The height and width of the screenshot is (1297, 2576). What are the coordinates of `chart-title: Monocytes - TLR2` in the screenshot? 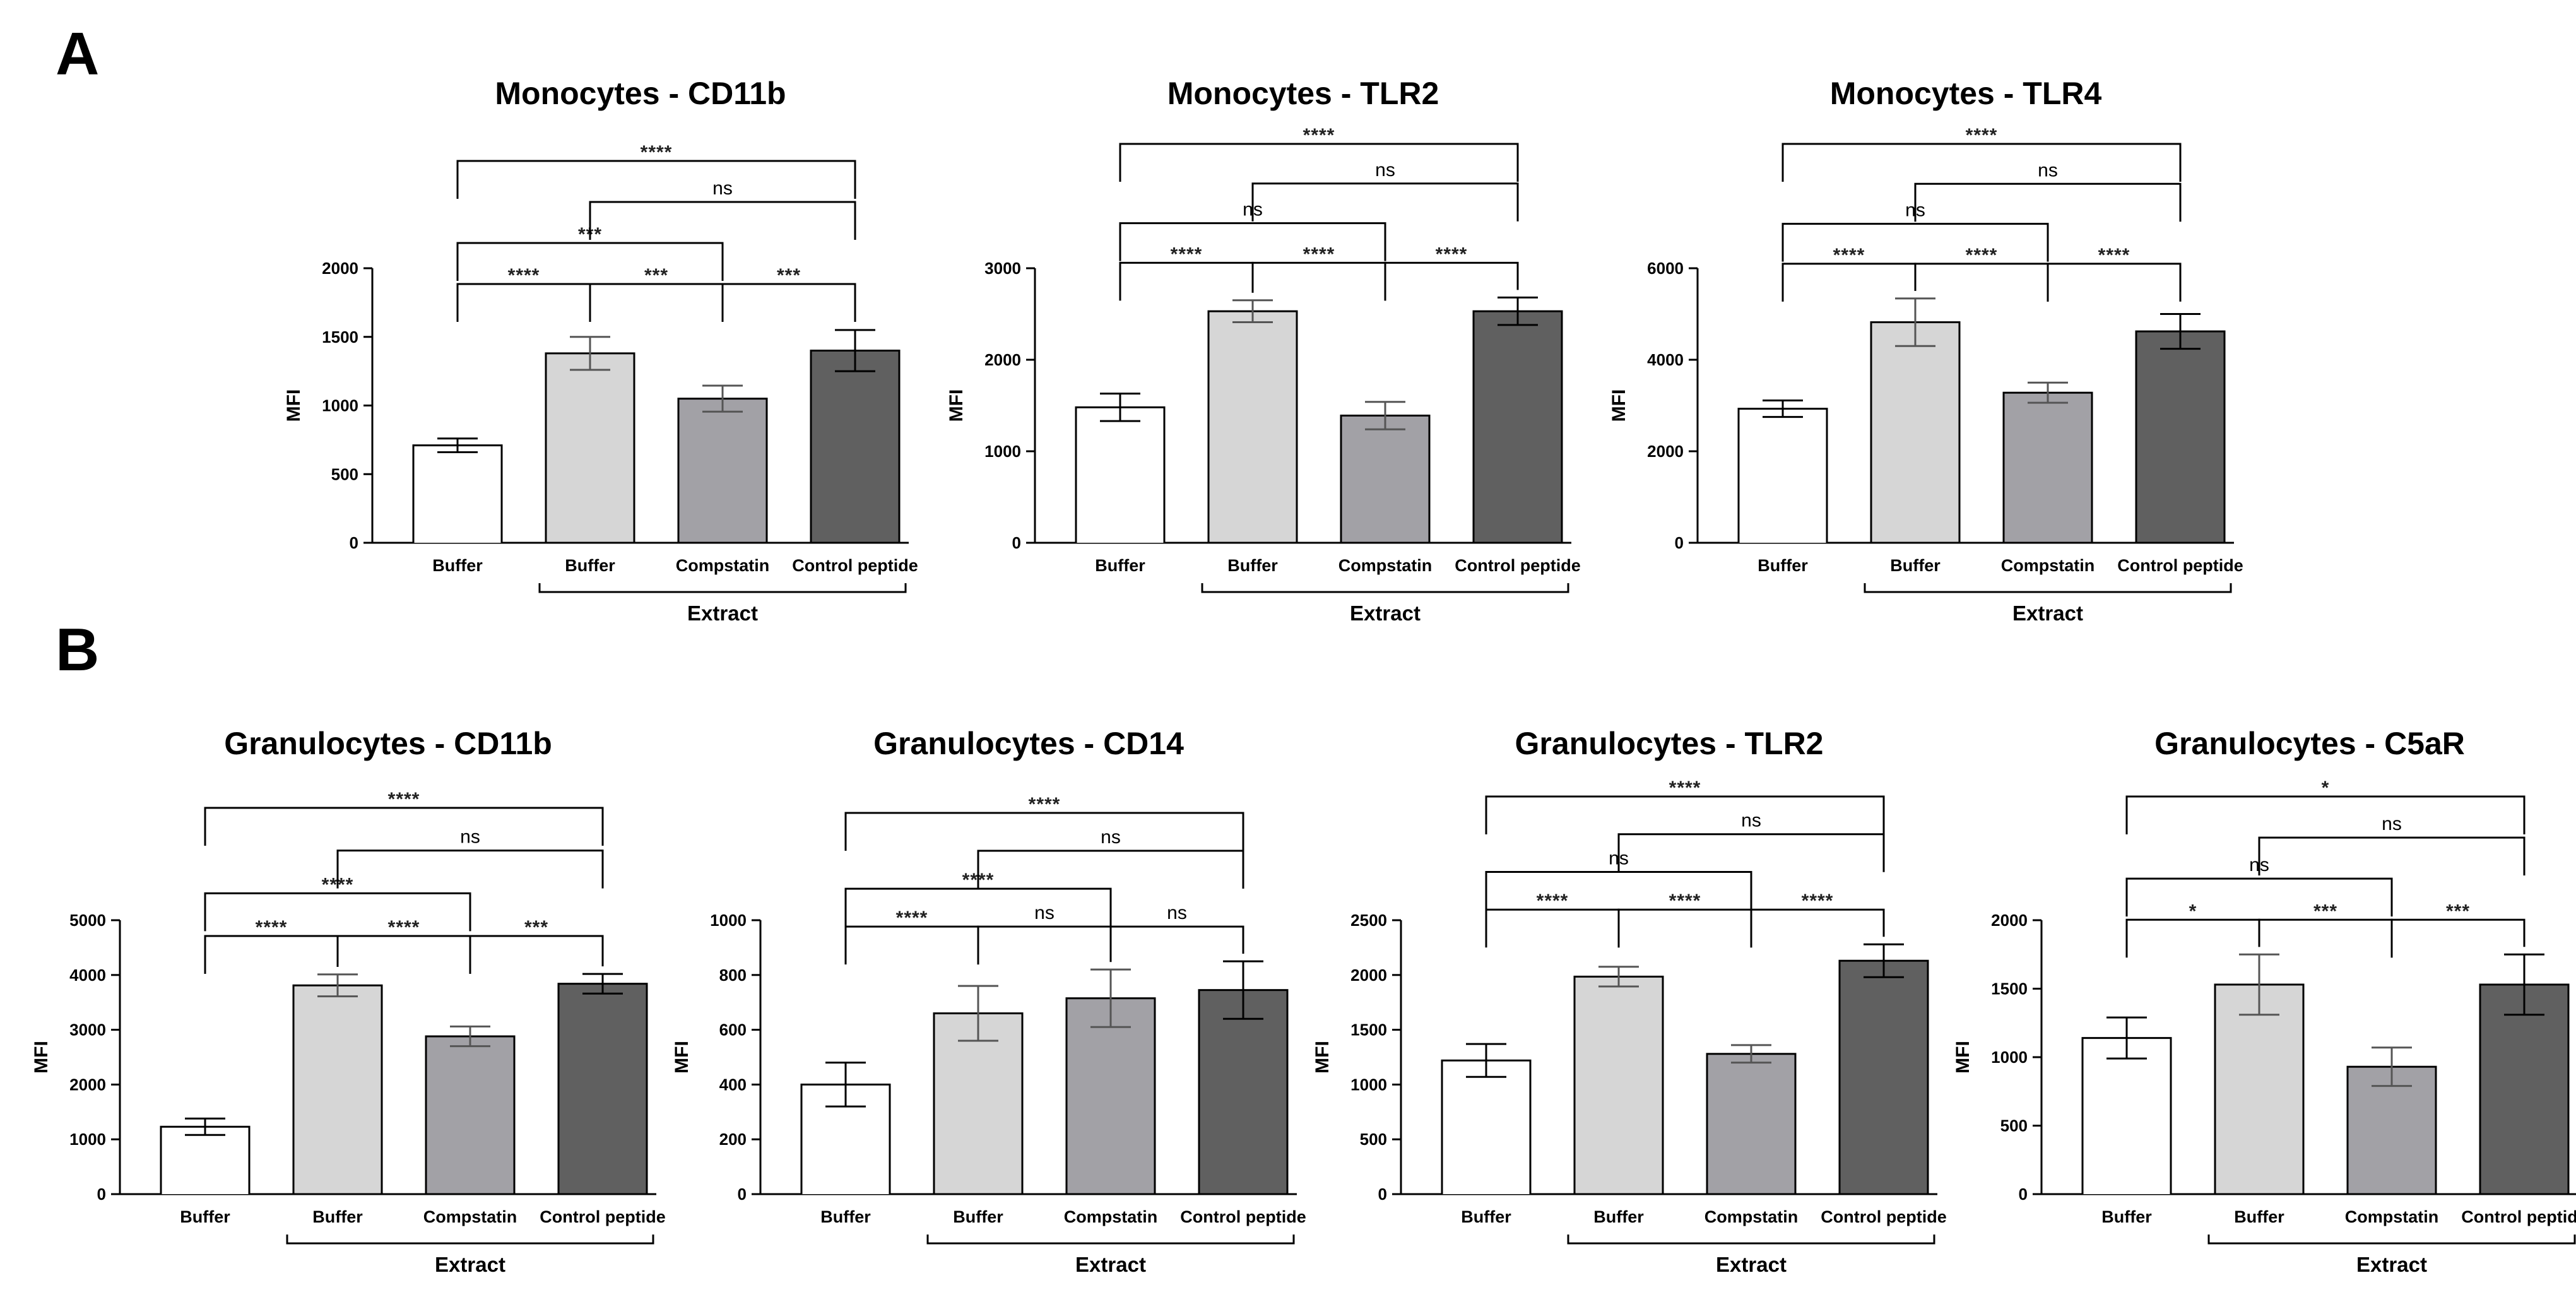 It's located at (1303, 93).